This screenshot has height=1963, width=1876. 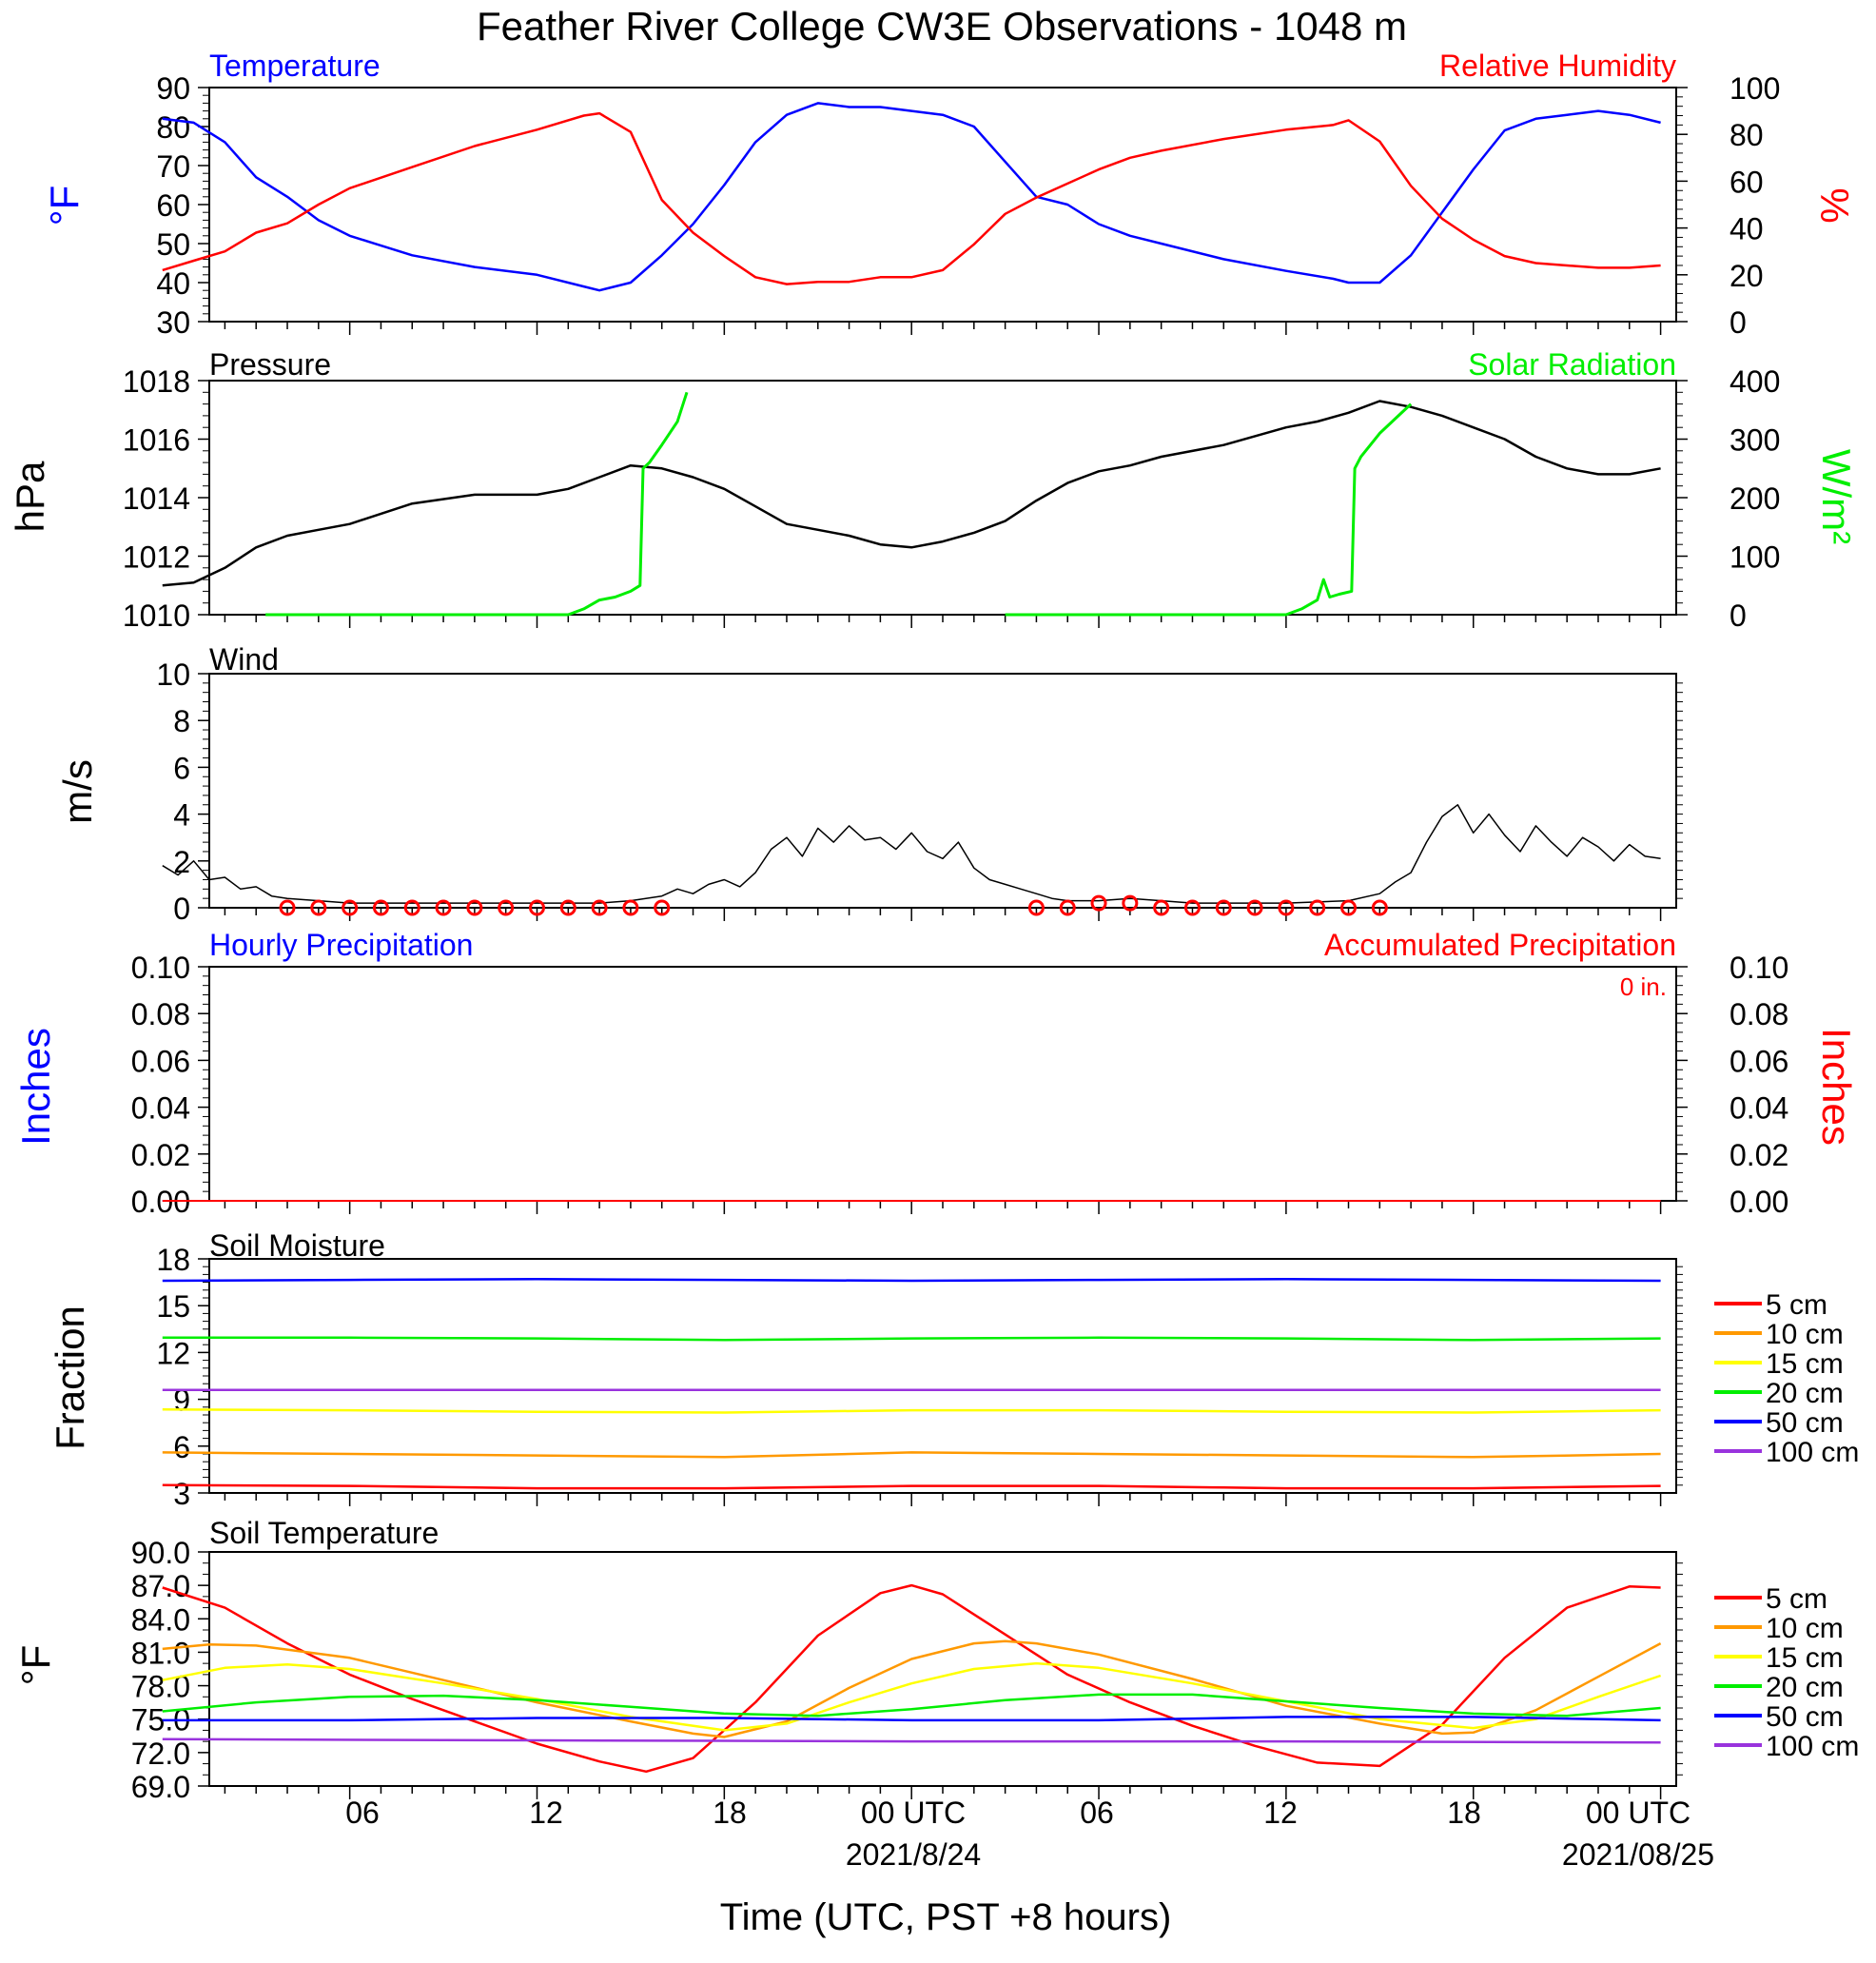 I want to click on rh-unit-label: %, so click(x=1834, y=205).